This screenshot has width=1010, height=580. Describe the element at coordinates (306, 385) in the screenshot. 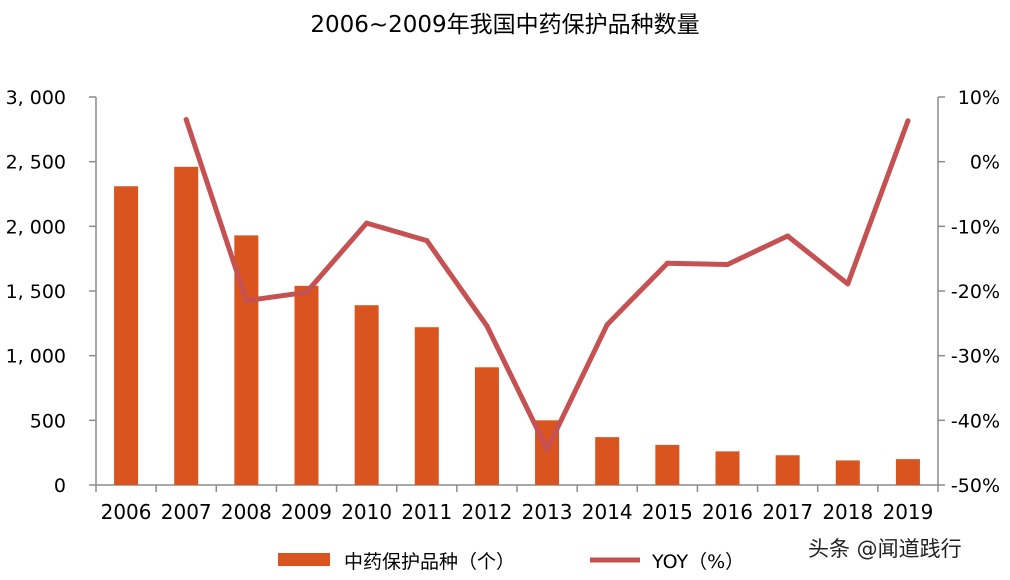

I see `bar-2009` at that location.